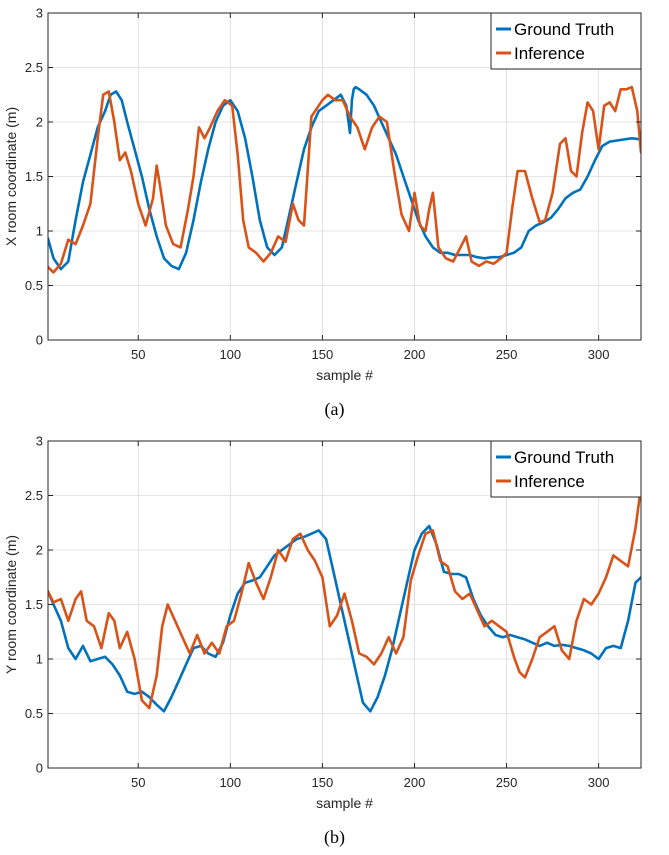 The height and width of the screenshot is (855, 669). Describe the element at coordinates (11, 176) in the screenshot. I see `y-axis-title: X room coordinate (m)` at that location.